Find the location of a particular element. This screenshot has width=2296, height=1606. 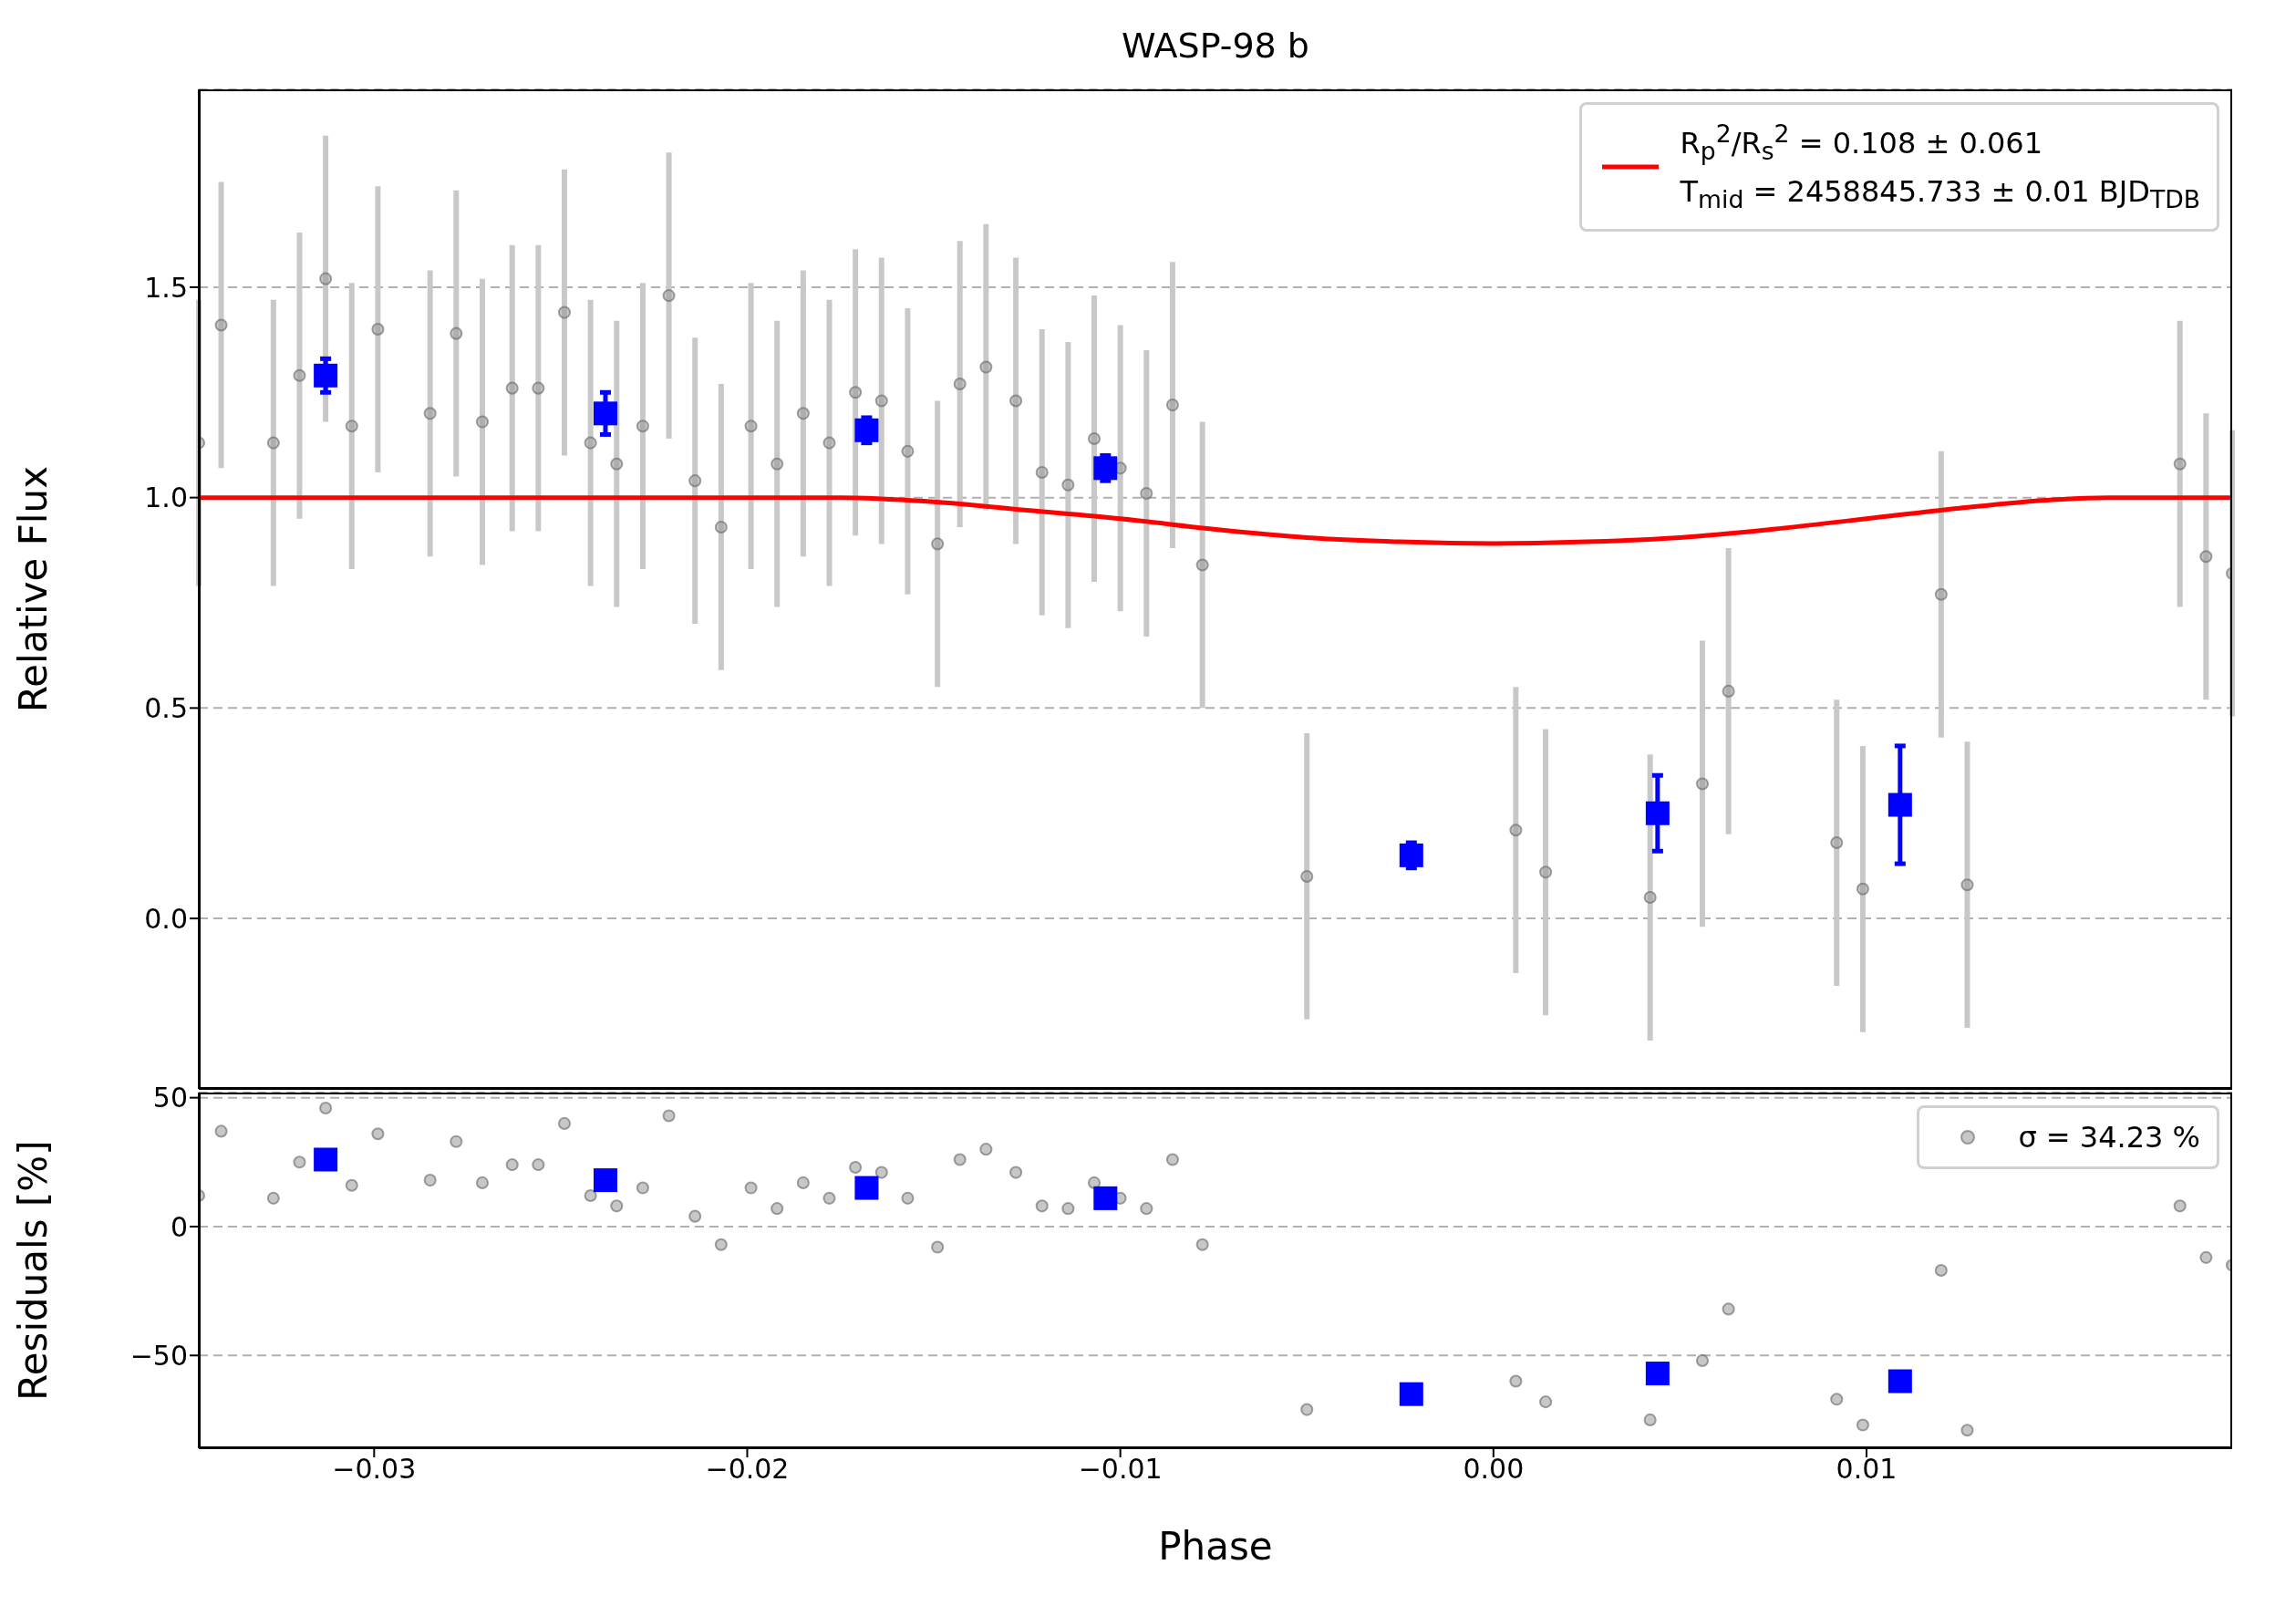

y-tick-label: 1.5 is located at coordinates (166, 287).